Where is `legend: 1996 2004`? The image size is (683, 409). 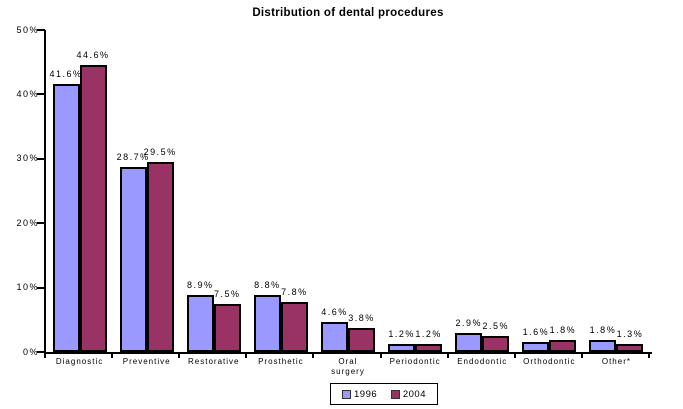 legend: 1996 2004 is located at coordinates (384, 394).